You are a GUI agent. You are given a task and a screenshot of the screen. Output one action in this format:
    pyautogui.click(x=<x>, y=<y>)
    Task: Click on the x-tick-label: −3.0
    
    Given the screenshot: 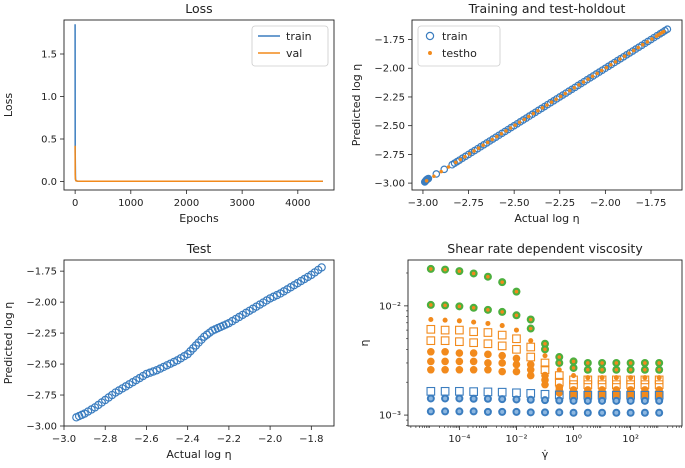 What is the action you would take?
    pyautogui.click(x=64, y=439)
    